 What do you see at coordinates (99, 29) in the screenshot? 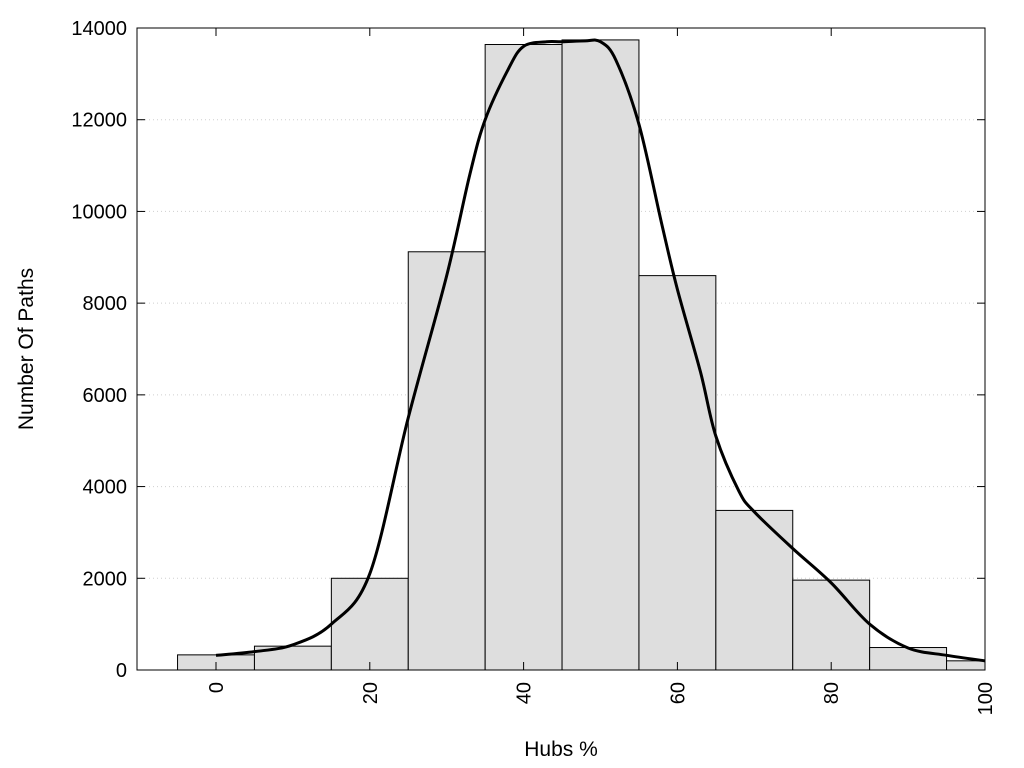
I see `y-tick-label: 14000` at bounding box center [99, 29].